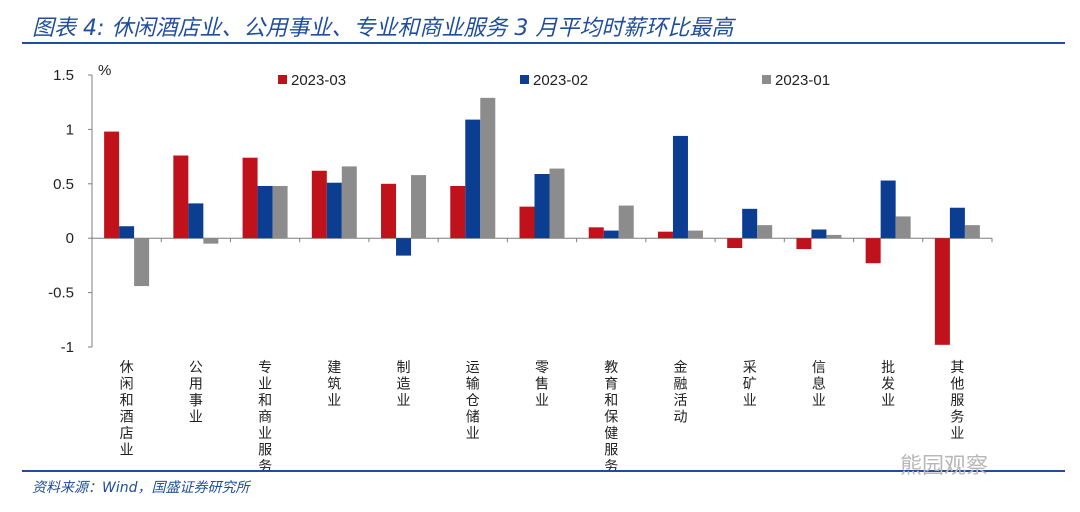  What do you see at coordinates (473, 401) in the screenshot?
I see `x-category-label: 运输仓储业` at bounding box center [473, 401].